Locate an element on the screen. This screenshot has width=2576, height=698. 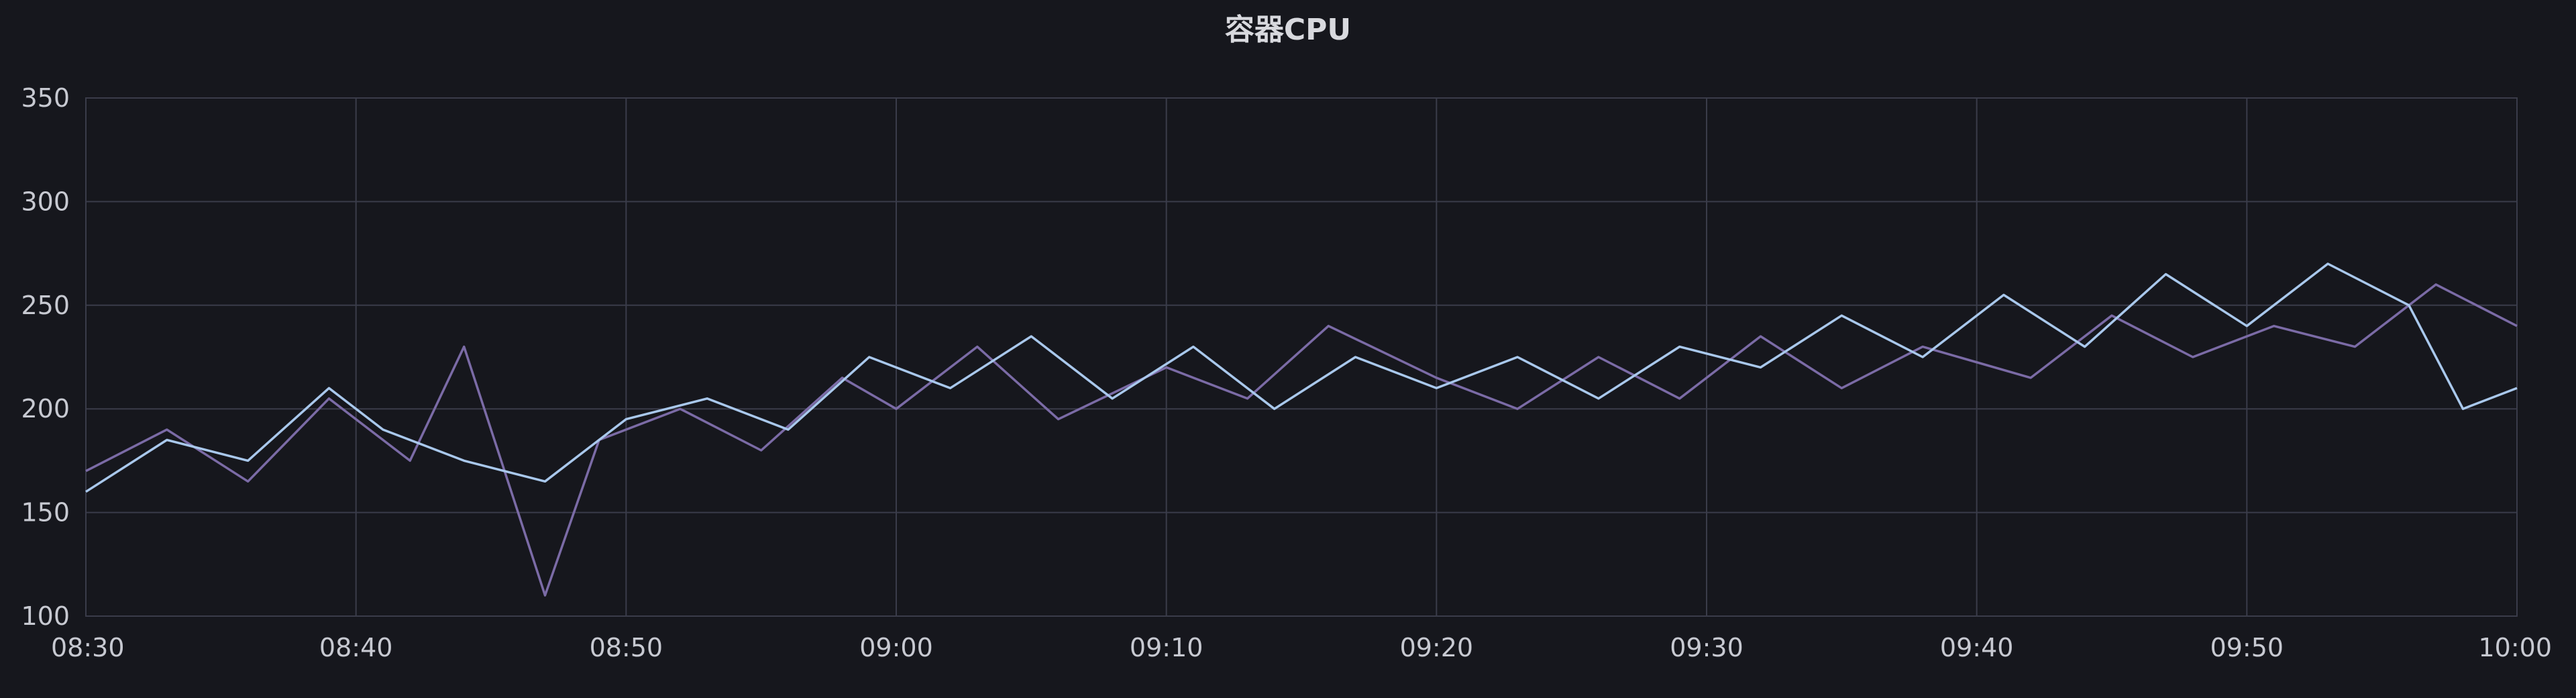
chart-title: 容器CPU is located at coordinates (1288, 30).